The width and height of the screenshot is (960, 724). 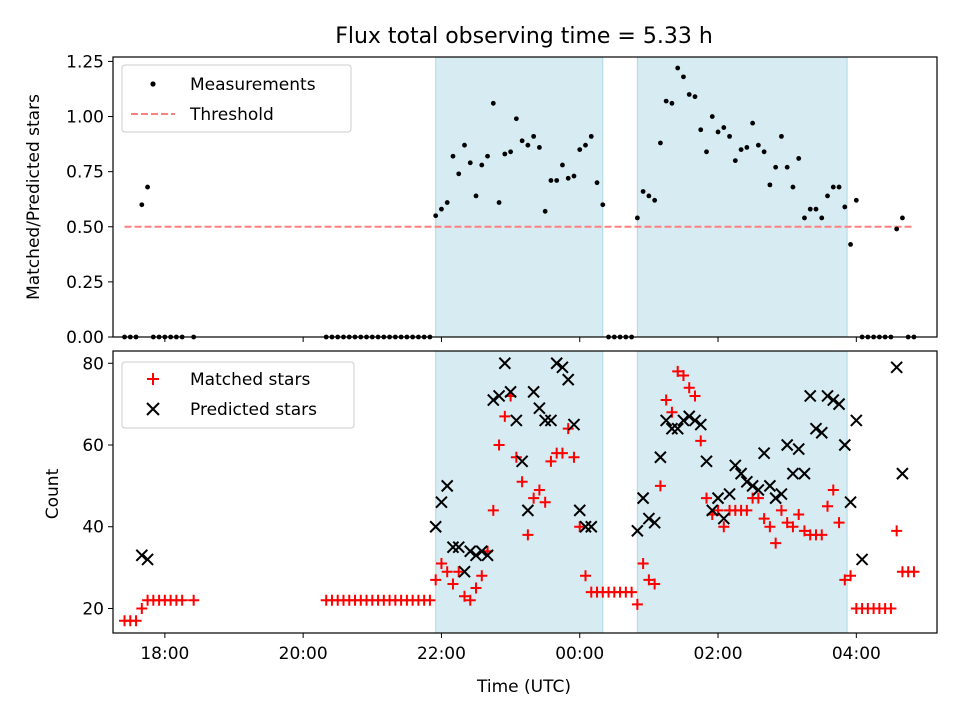 What do you see at coordinates (97, 486) in the screenshot?
I see `bottom-y-ticks: 20 40 60 80` at bounding box center [97, 486].